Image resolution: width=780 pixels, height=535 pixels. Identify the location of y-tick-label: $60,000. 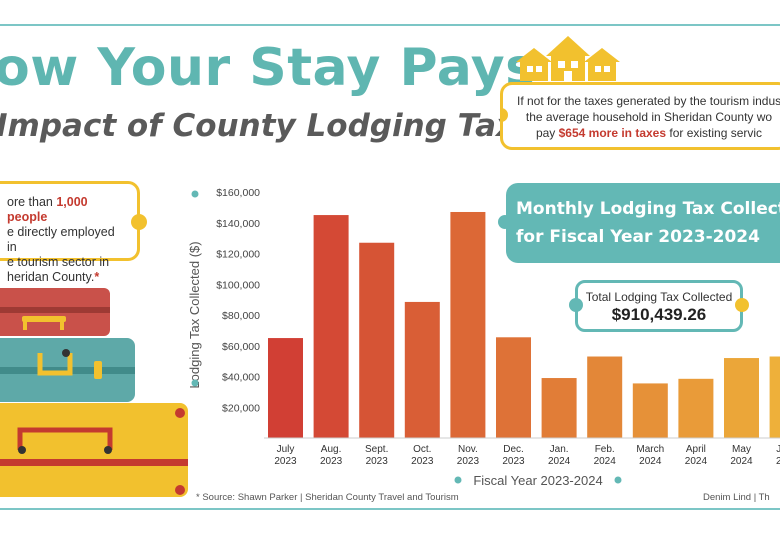
(241, 347).